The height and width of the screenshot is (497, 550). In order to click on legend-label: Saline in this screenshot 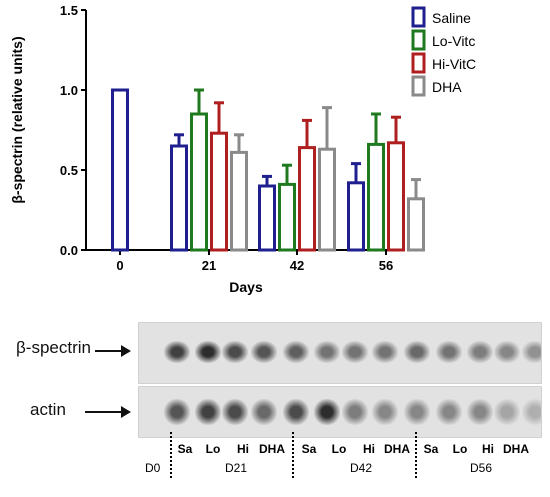, I will do `click(451, 18)`.